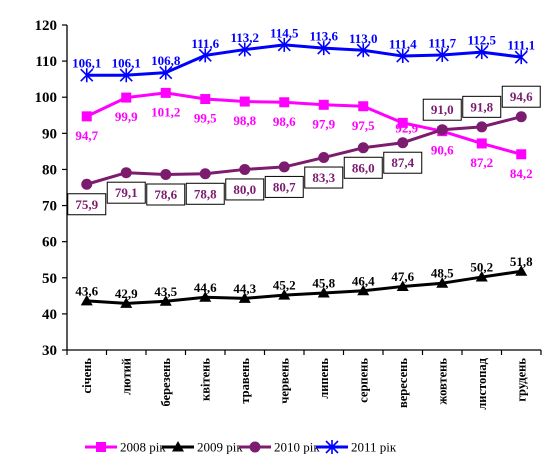 This screenshot has height=472, width=544. Describe the element at coordinates (521, 173) in the screenshot. I see `data-label: 84,2` at that location.